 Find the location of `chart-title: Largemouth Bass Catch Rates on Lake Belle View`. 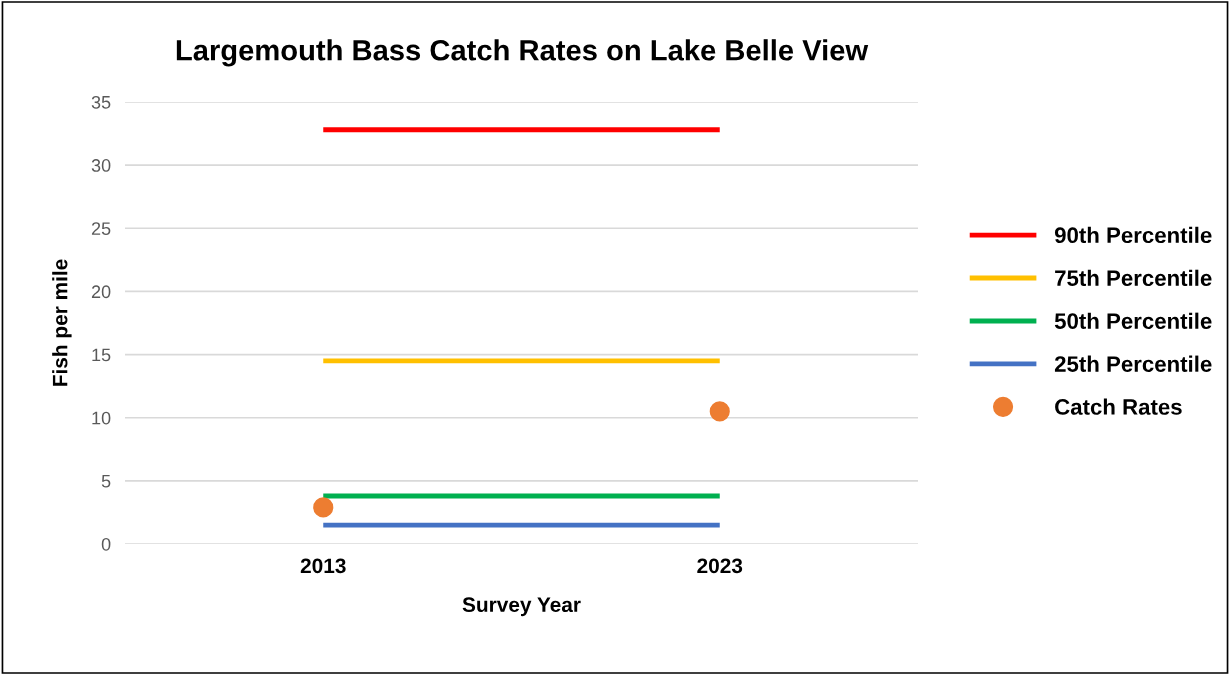

chart-title: Largemouth Bass Catch Rates on Lake Belle View is located at coordinates (522, 53).